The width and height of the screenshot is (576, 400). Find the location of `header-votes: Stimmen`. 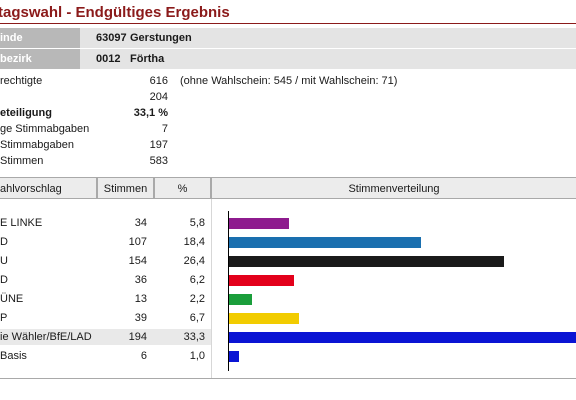

header-votes: Stimmen is located at coordinates (125, 188).